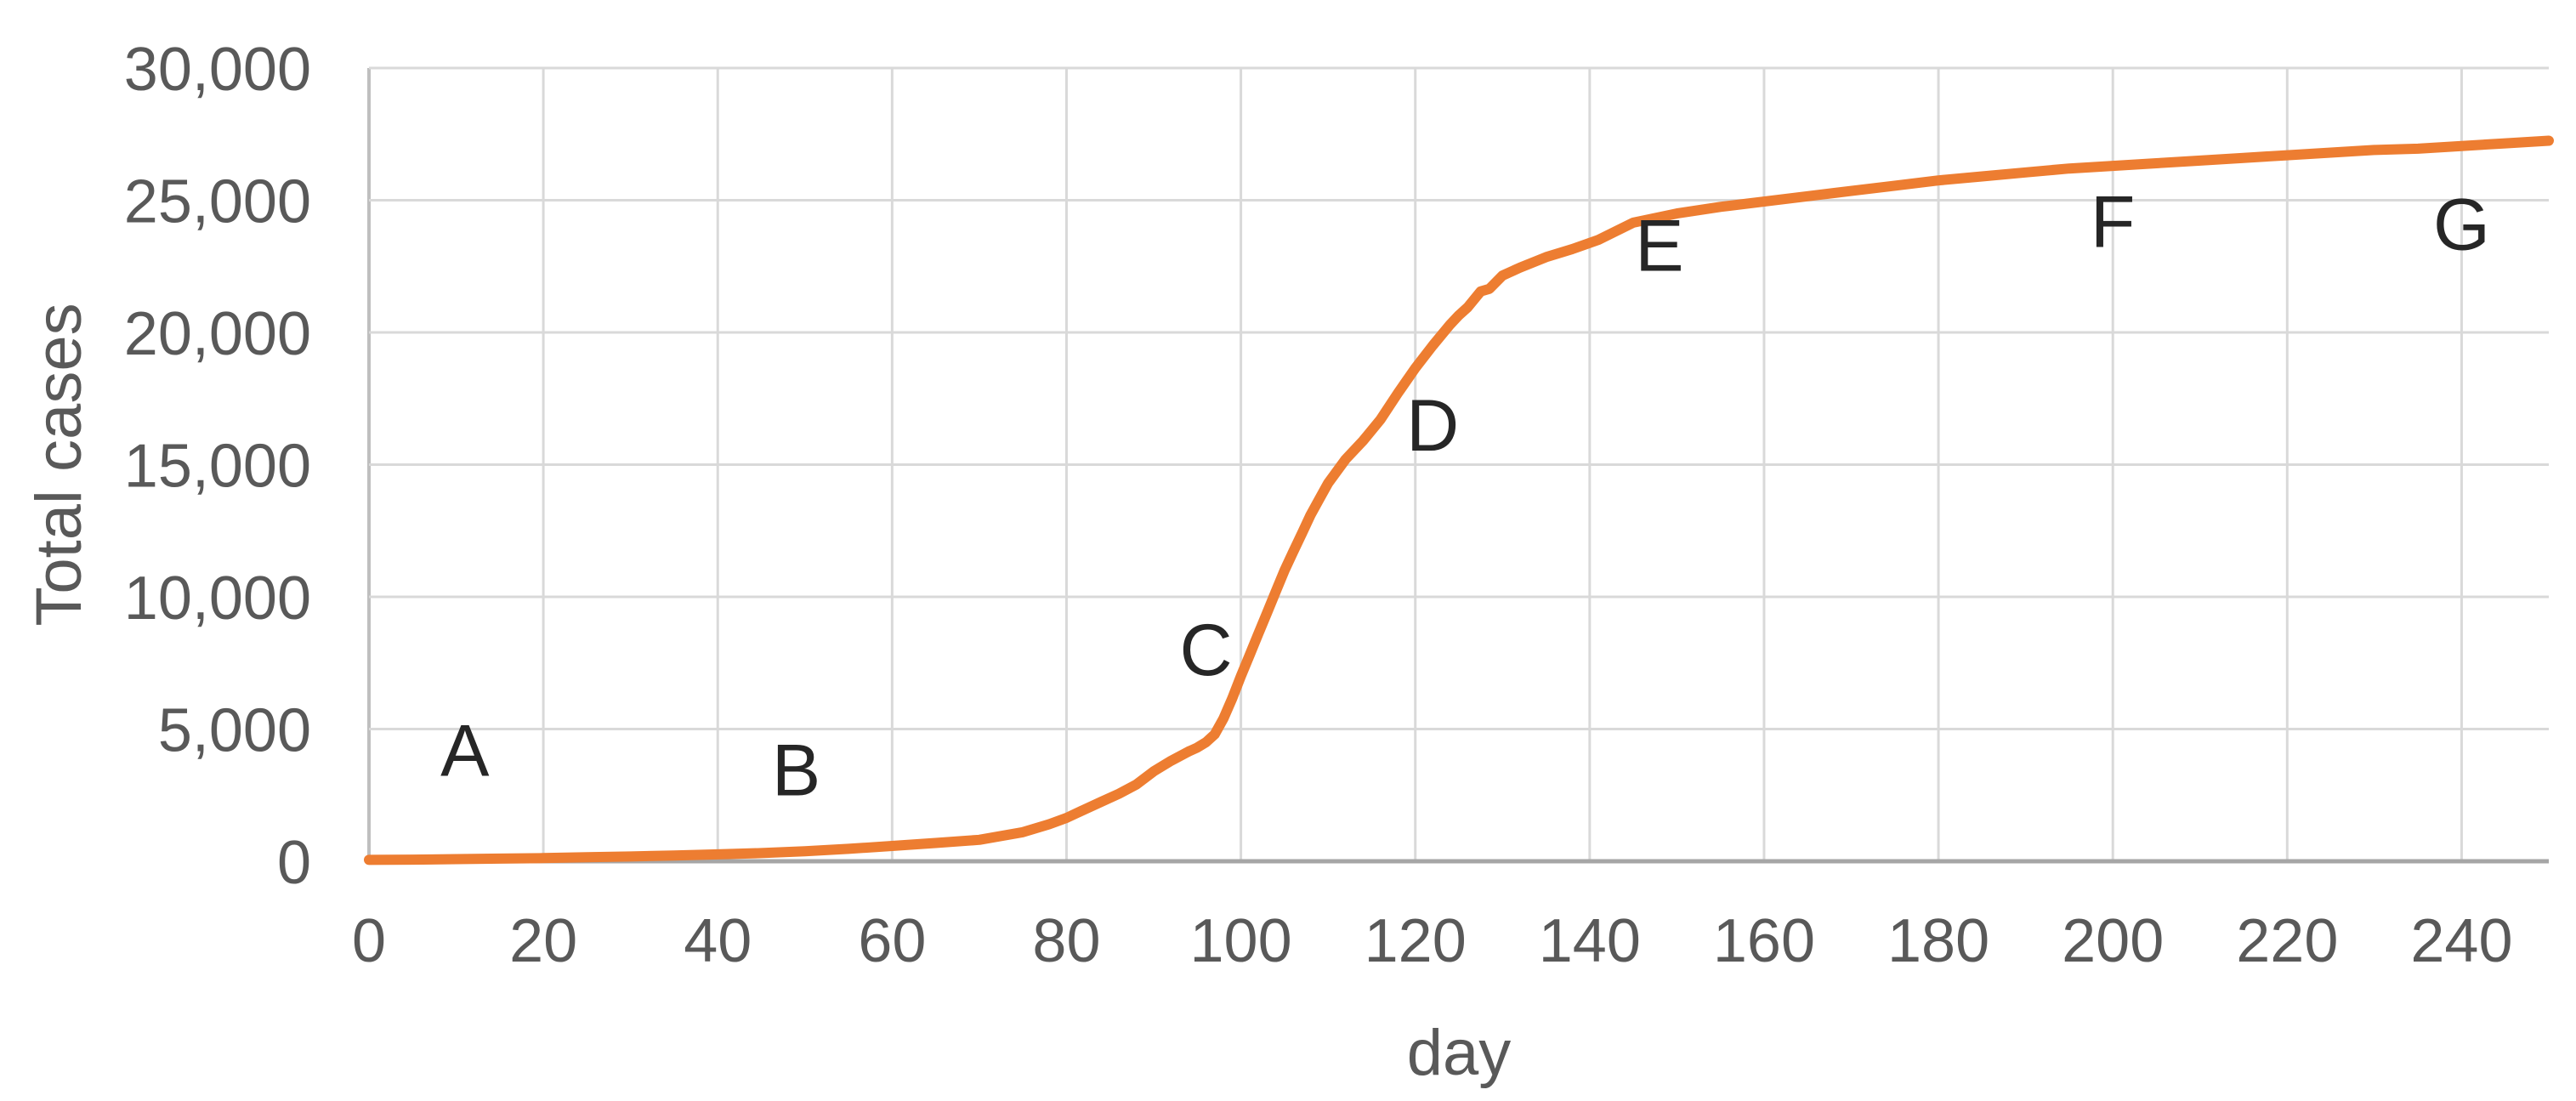  I want to click on y-tick-label: 20,000, so click(218, 334).